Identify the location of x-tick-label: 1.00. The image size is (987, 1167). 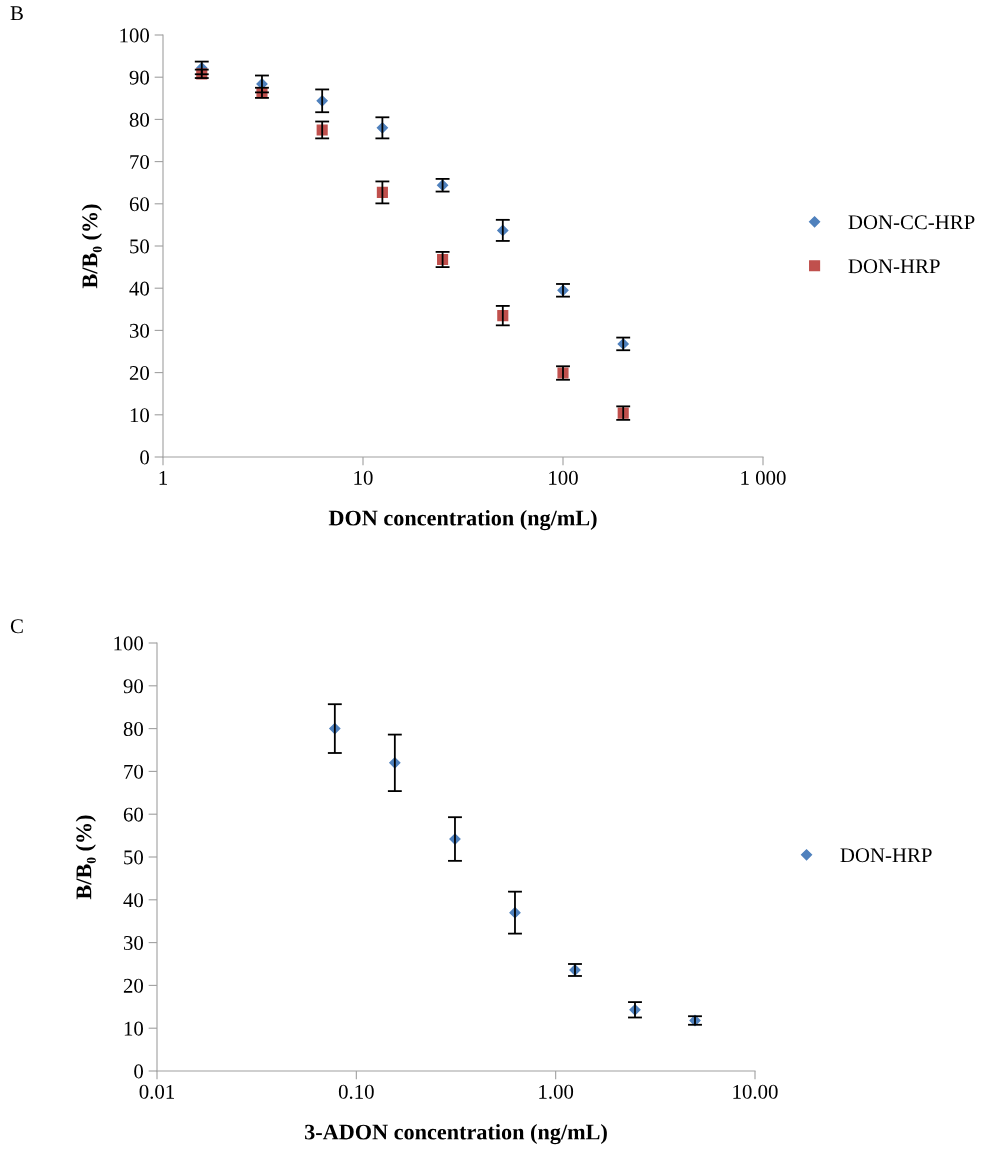
(556, 1091).